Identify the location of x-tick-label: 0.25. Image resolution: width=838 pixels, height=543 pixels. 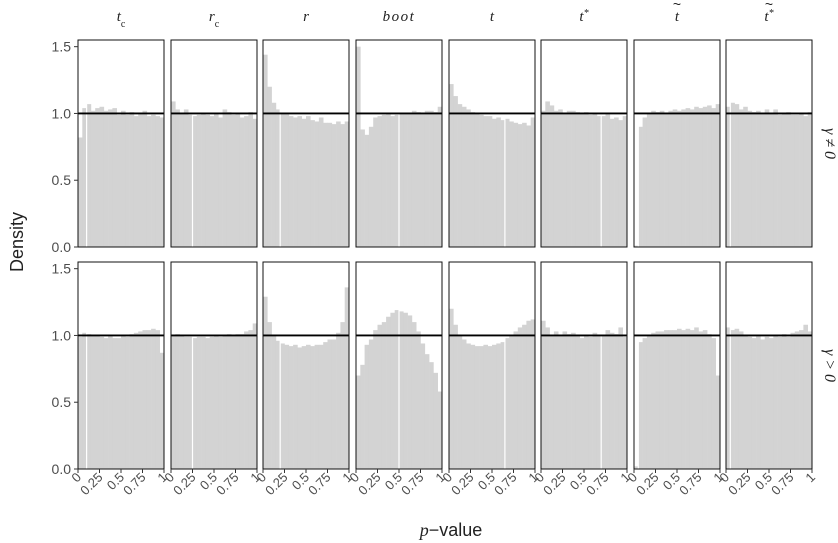
(462, 484).